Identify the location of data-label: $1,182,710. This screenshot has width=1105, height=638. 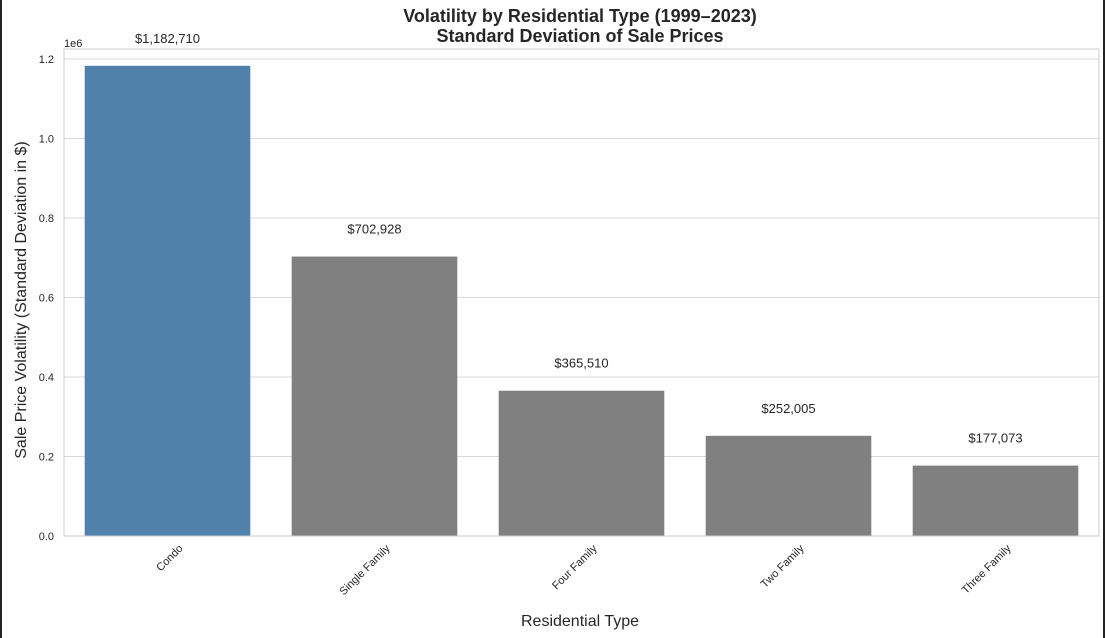
(167, 38).